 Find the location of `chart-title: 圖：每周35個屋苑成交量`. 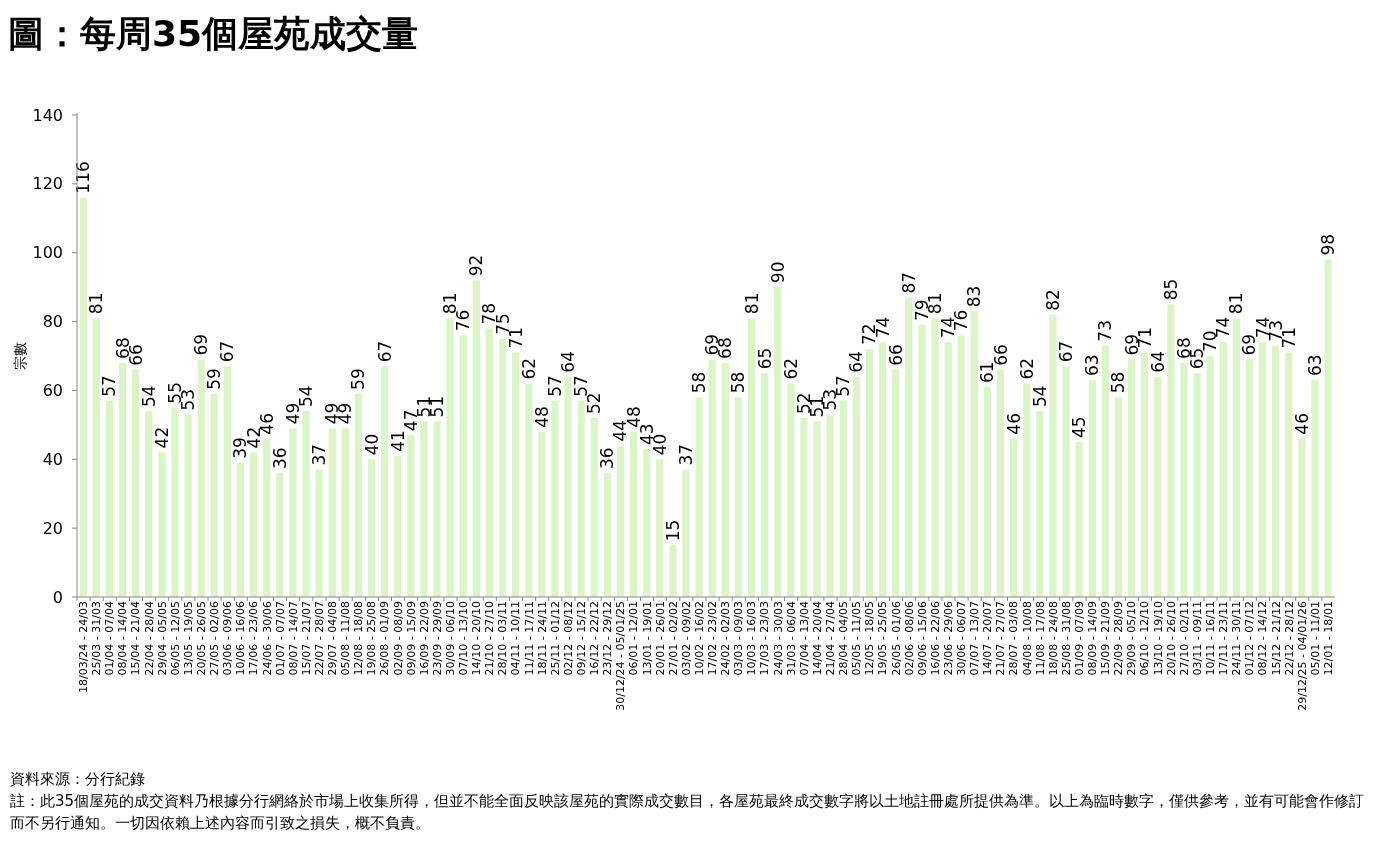

chart-title: 圖：每周35個屋苑成交量 is located at coordinates (213, 34).